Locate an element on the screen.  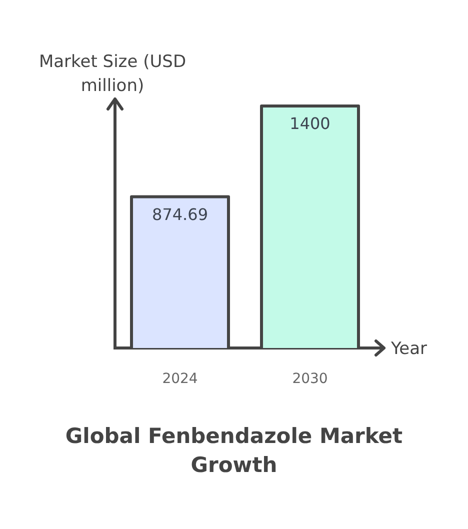
x-axis-title: Year is located at coordinates (409, 349).